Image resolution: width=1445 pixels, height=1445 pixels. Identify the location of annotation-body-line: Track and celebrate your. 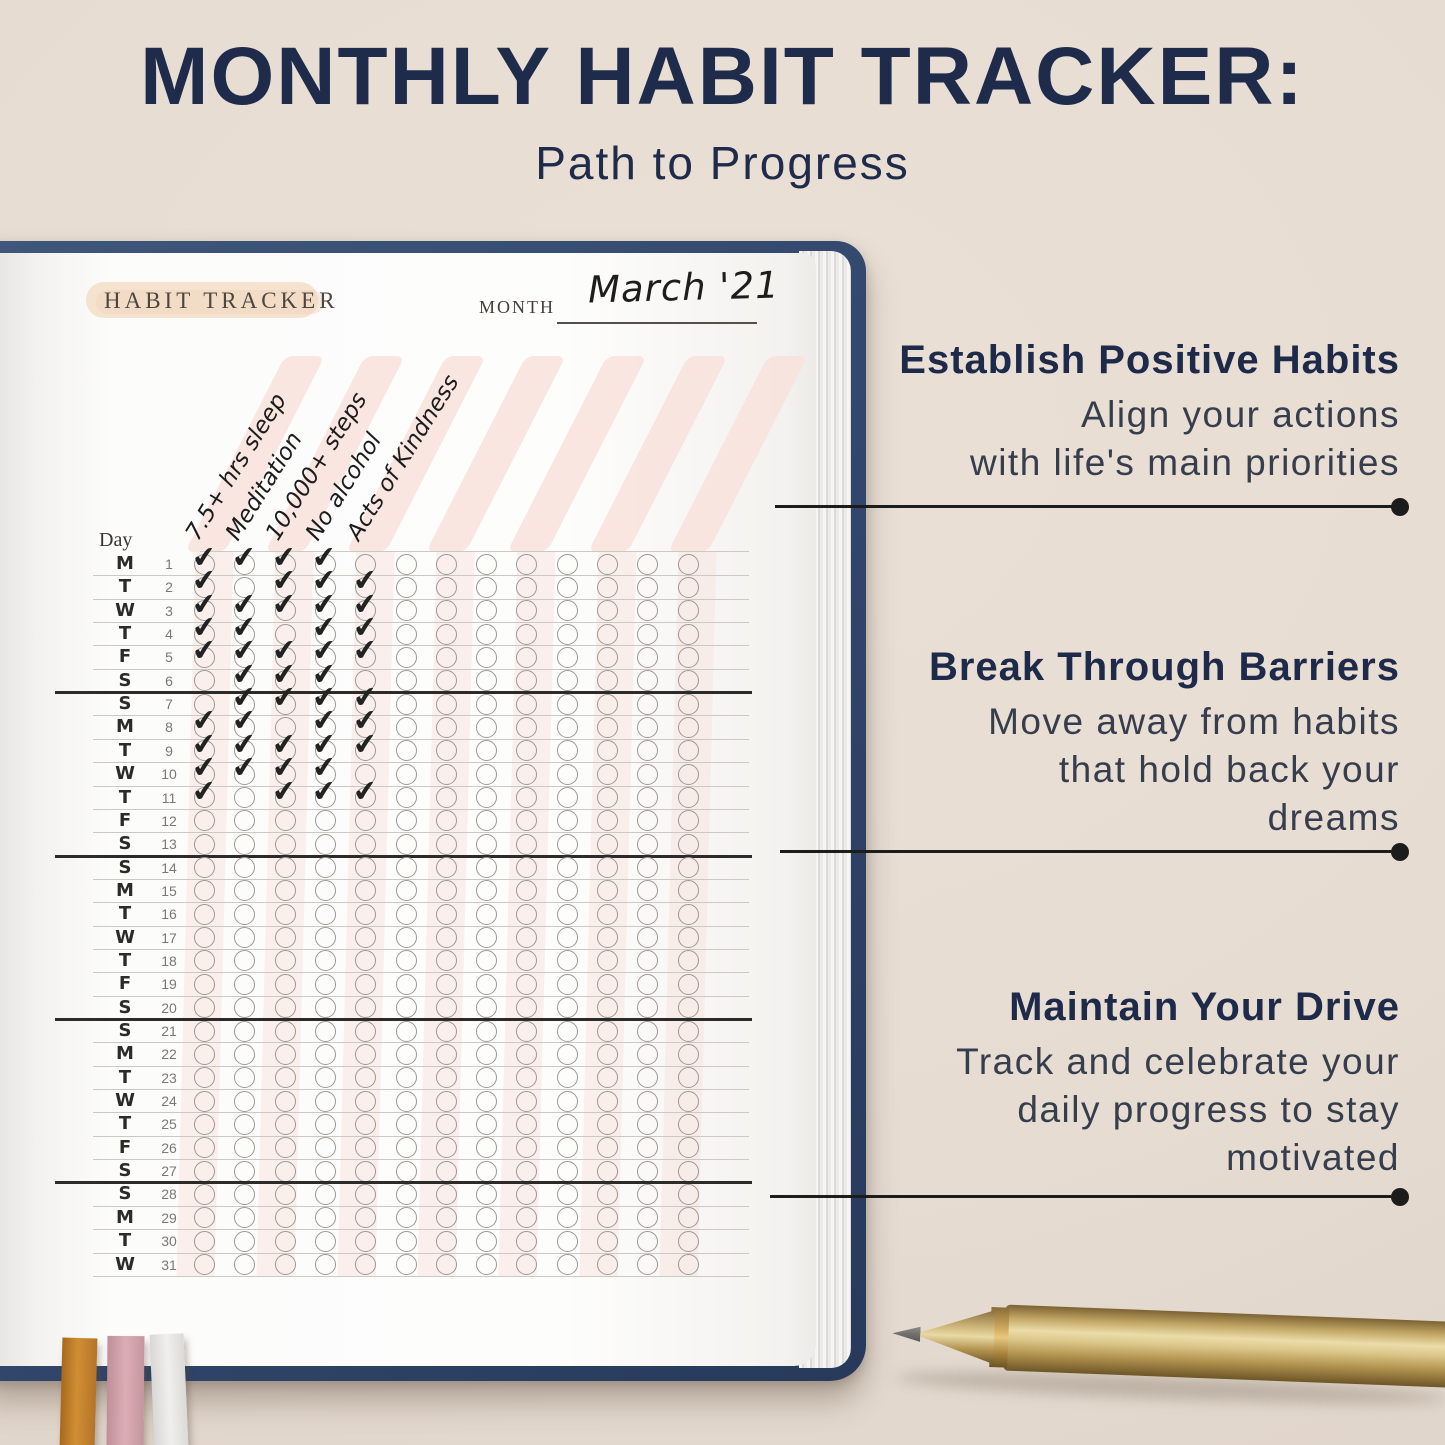
(1178, 1061).